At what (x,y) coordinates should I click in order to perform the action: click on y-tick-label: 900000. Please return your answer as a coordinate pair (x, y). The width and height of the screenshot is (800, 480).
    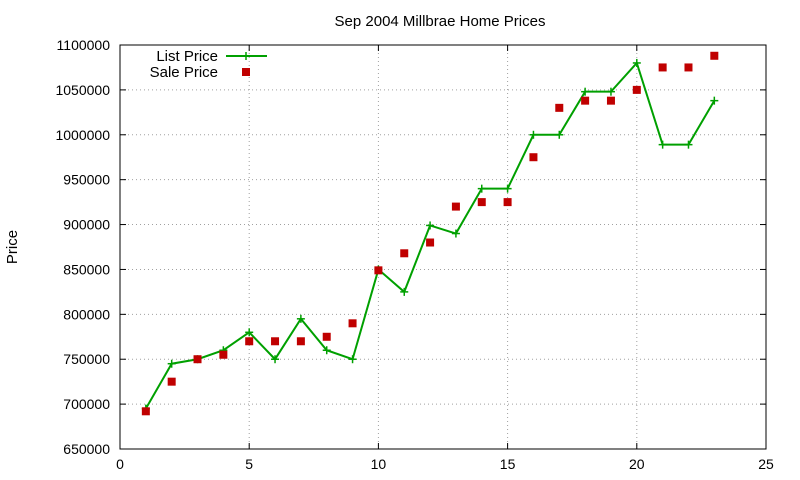
    Looking at the image, I should click on (86, 225).